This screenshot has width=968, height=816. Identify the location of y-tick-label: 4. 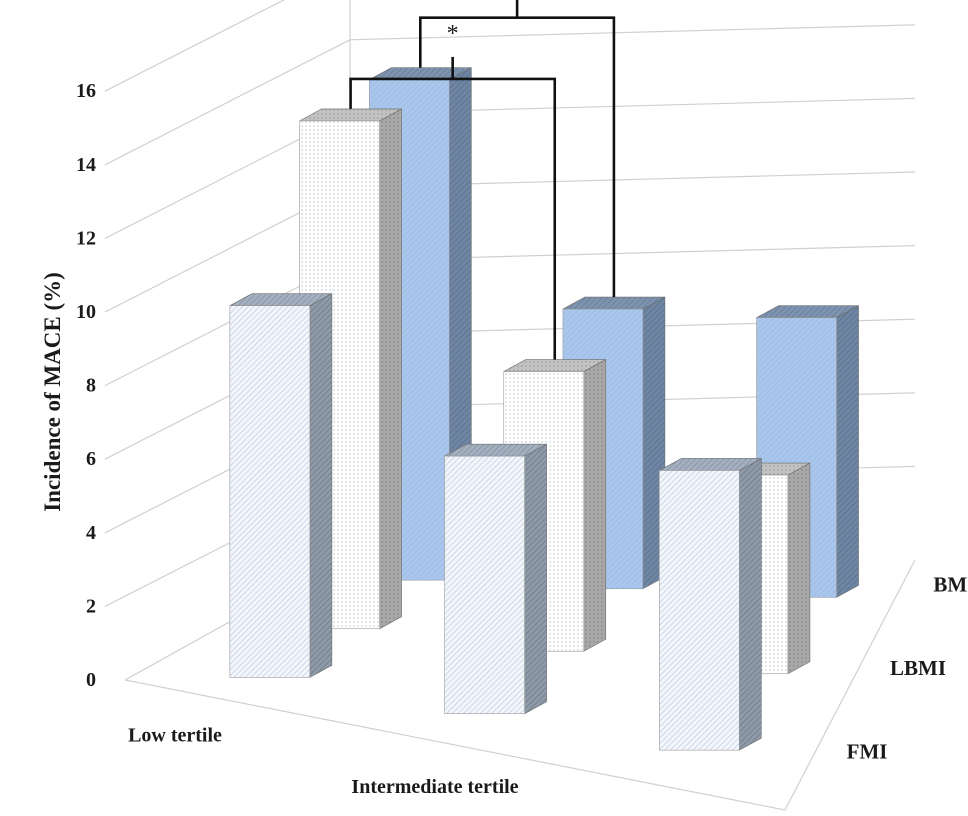
(91, 533).